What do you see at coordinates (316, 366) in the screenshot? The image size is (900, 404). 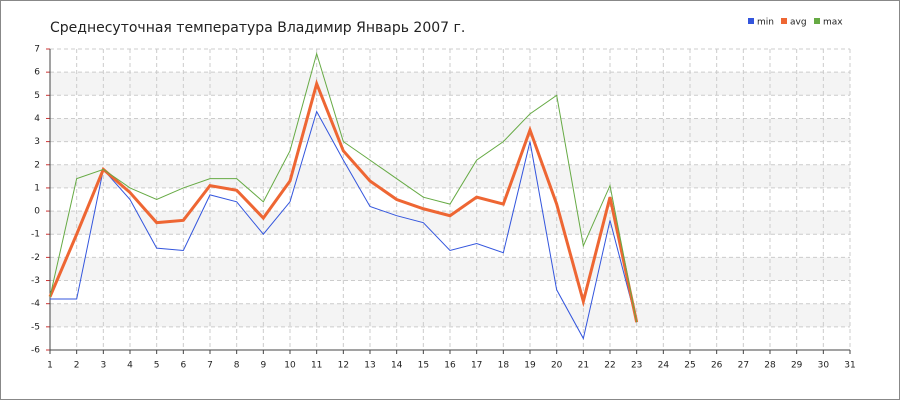 I see `x-tick-label: 11` at bounding box center [316, 366].